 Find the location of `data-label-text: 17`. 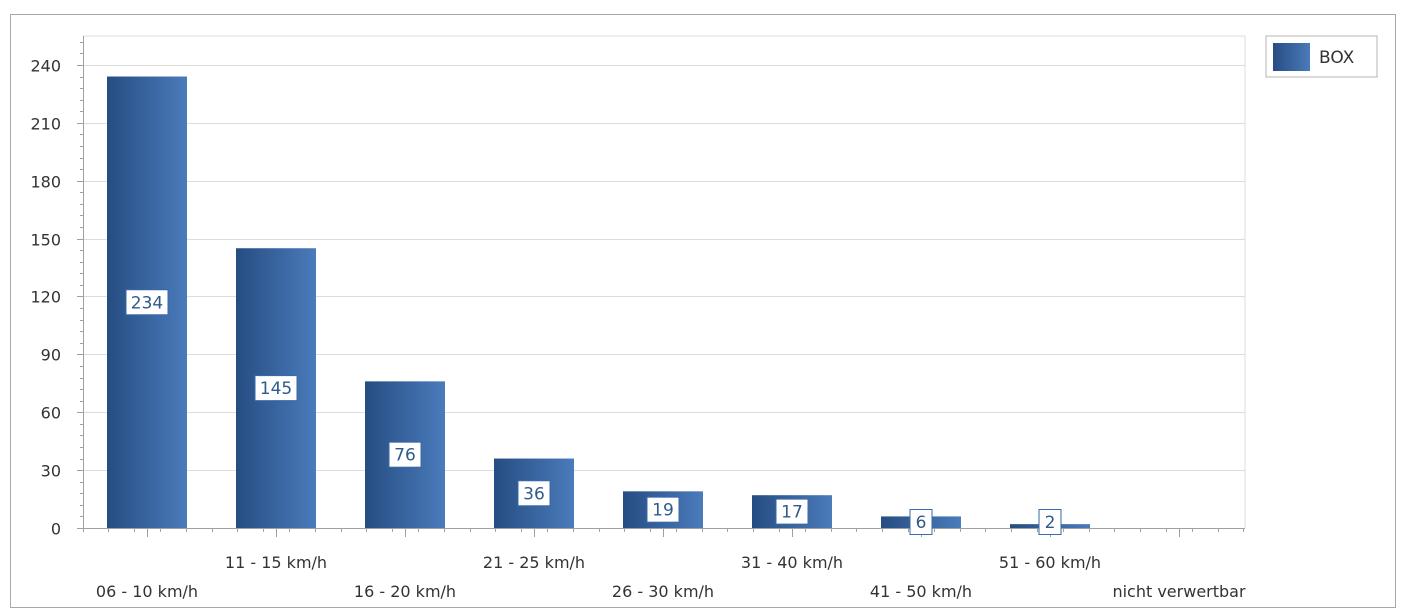

data-label-text: 17 is located at coordinates (792, 513).